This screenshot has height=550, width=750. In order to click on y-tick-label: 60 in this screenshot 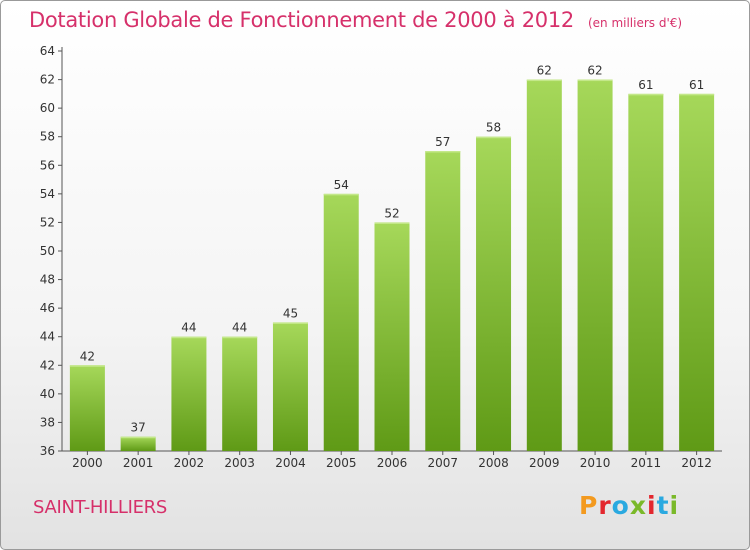, I will do `click(47, 108)`.